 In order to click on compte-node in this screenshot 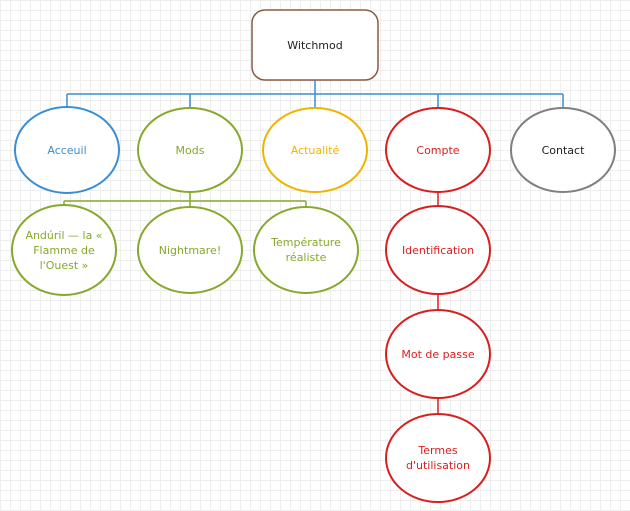, I will do `click(438, 150)`.